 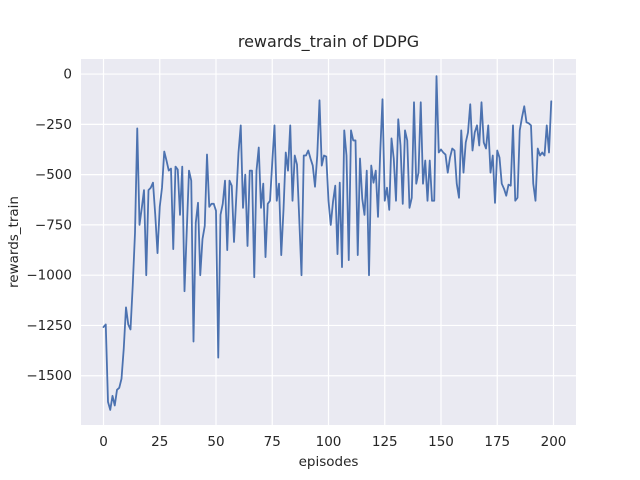 What do you see at coordinates (53, 175) in the screenshot?
I see `y-tick-label: −500` at bounding box center [53, 175].